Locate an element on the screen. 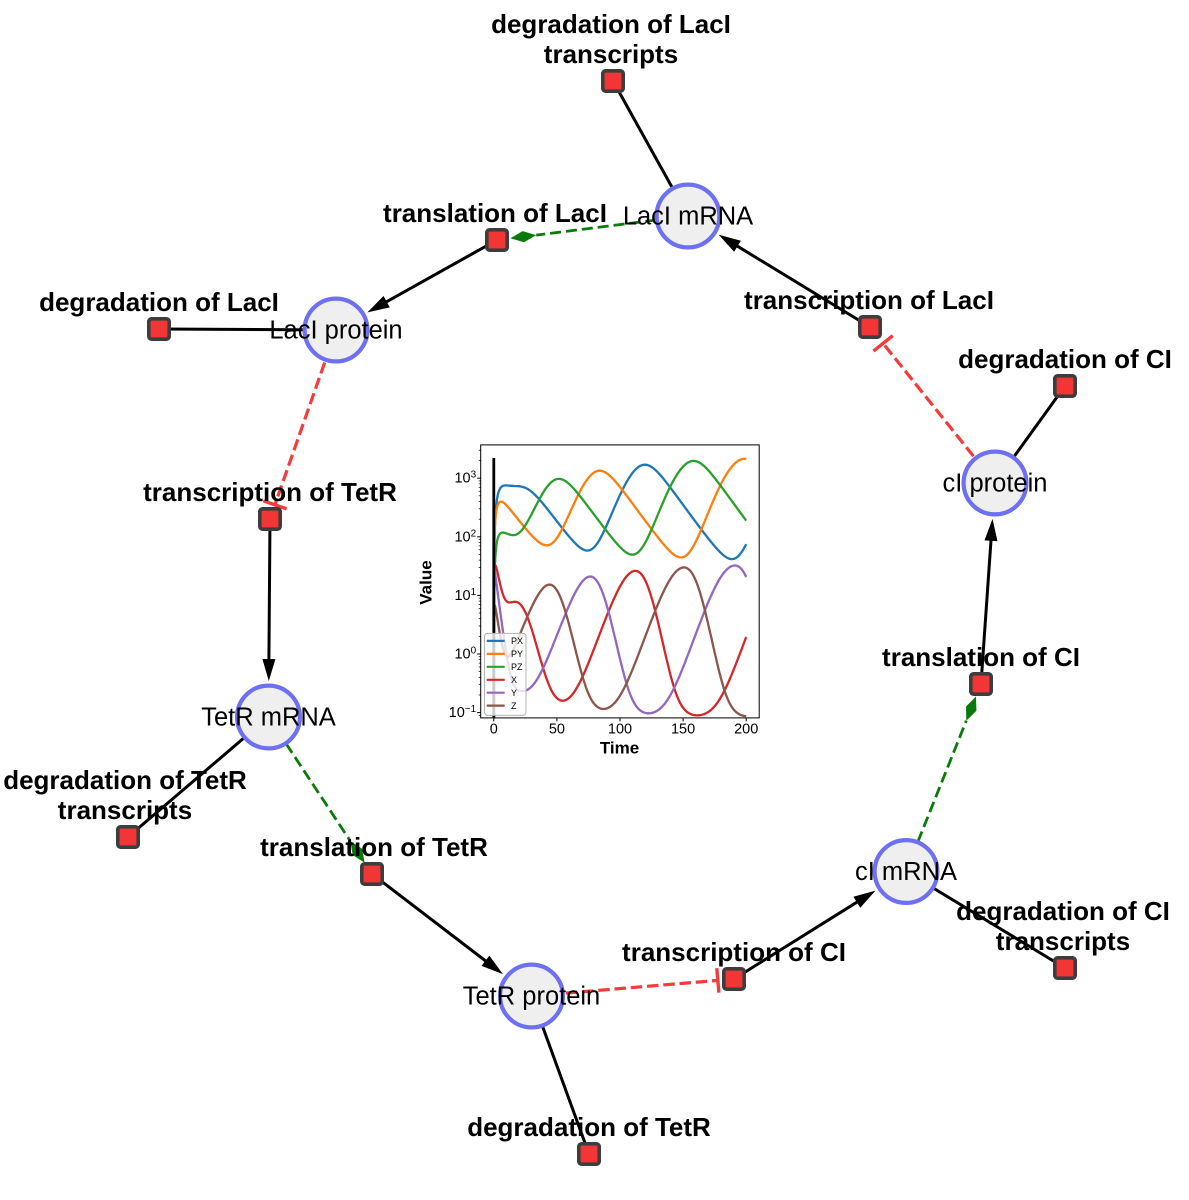 The width and height of the screenshot is (1189, 1200). svg-text: translation of TetR is located at coordinates (374, 847).